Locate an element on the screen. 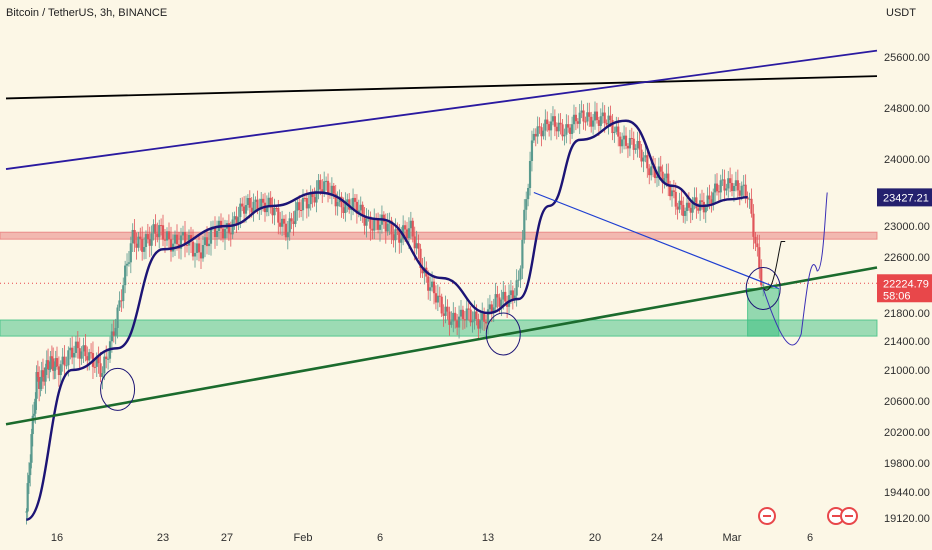 Image resolution: width=932 pixels, height=550 pixels. y-tick-label: 19800.00 is located at coordinates (907, 464).